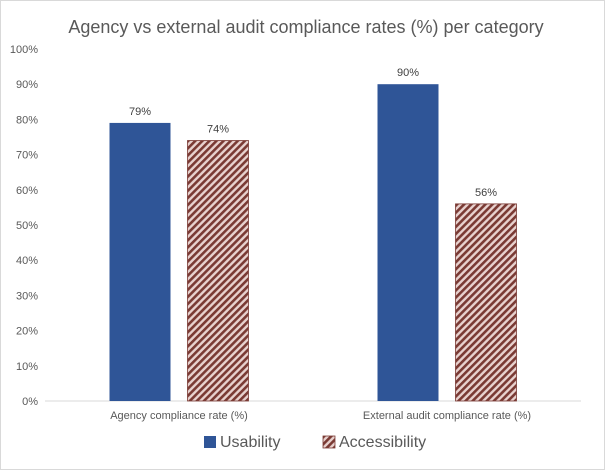  What do you see at coordinates (27, 296) in the screenshot?
I see `y-tick-label: 30%` at bounding box center [27, 296].